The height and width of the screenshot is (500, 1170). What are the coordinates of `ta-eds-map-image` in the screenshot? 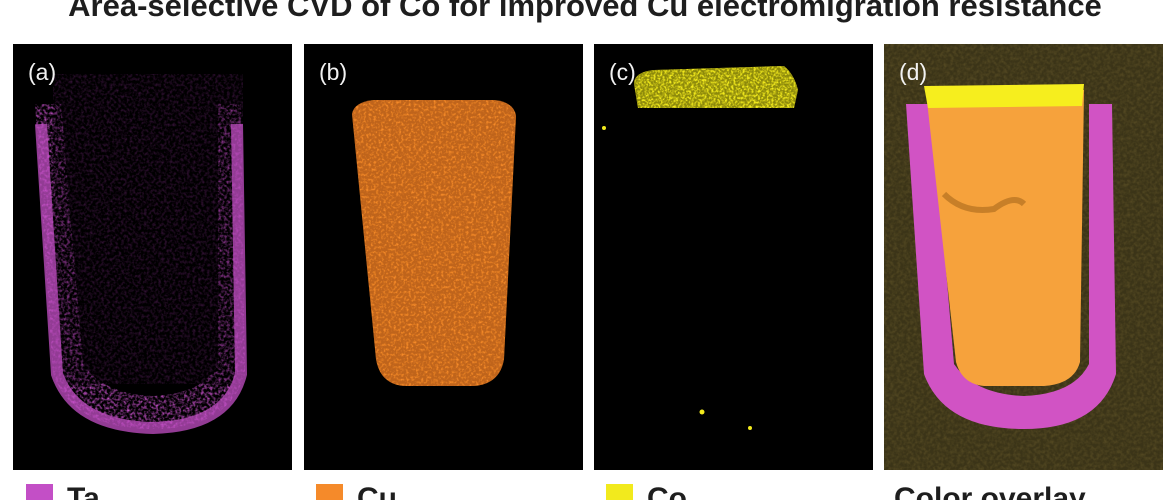 It's located at (141, 254).